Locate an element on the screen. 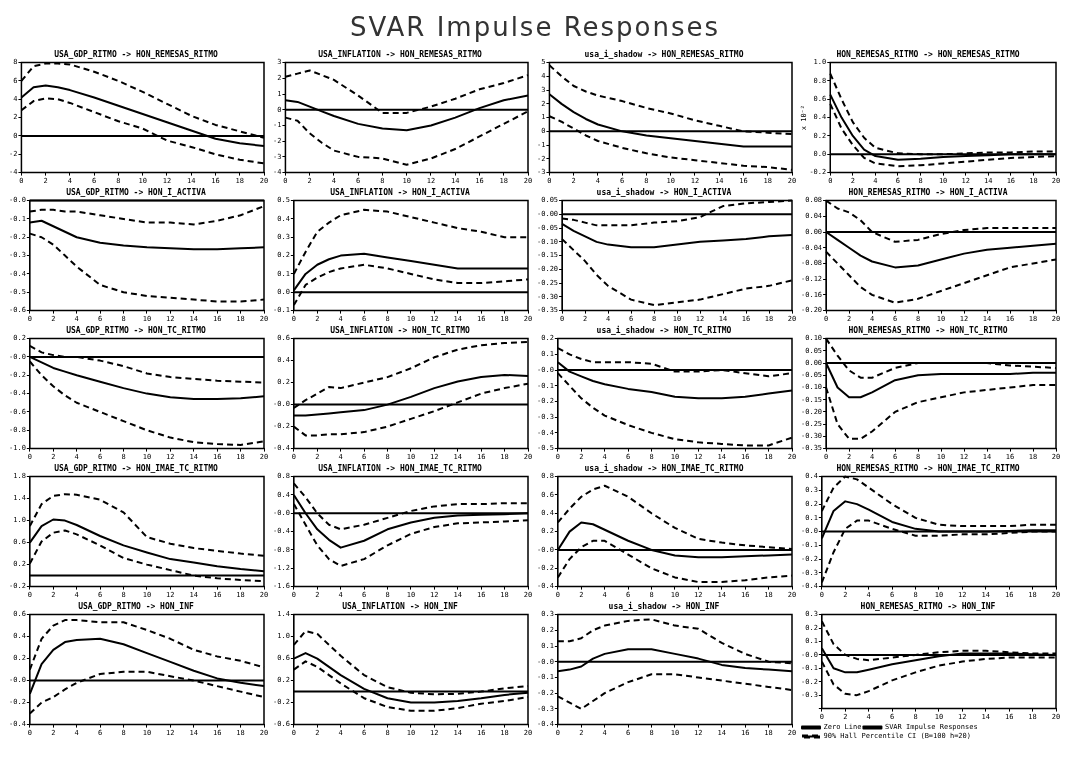 The image size is (1070, 757). chart-title: USA_INFLATION -> HON_I_ACTIVA is located at coordinates (400, 192).